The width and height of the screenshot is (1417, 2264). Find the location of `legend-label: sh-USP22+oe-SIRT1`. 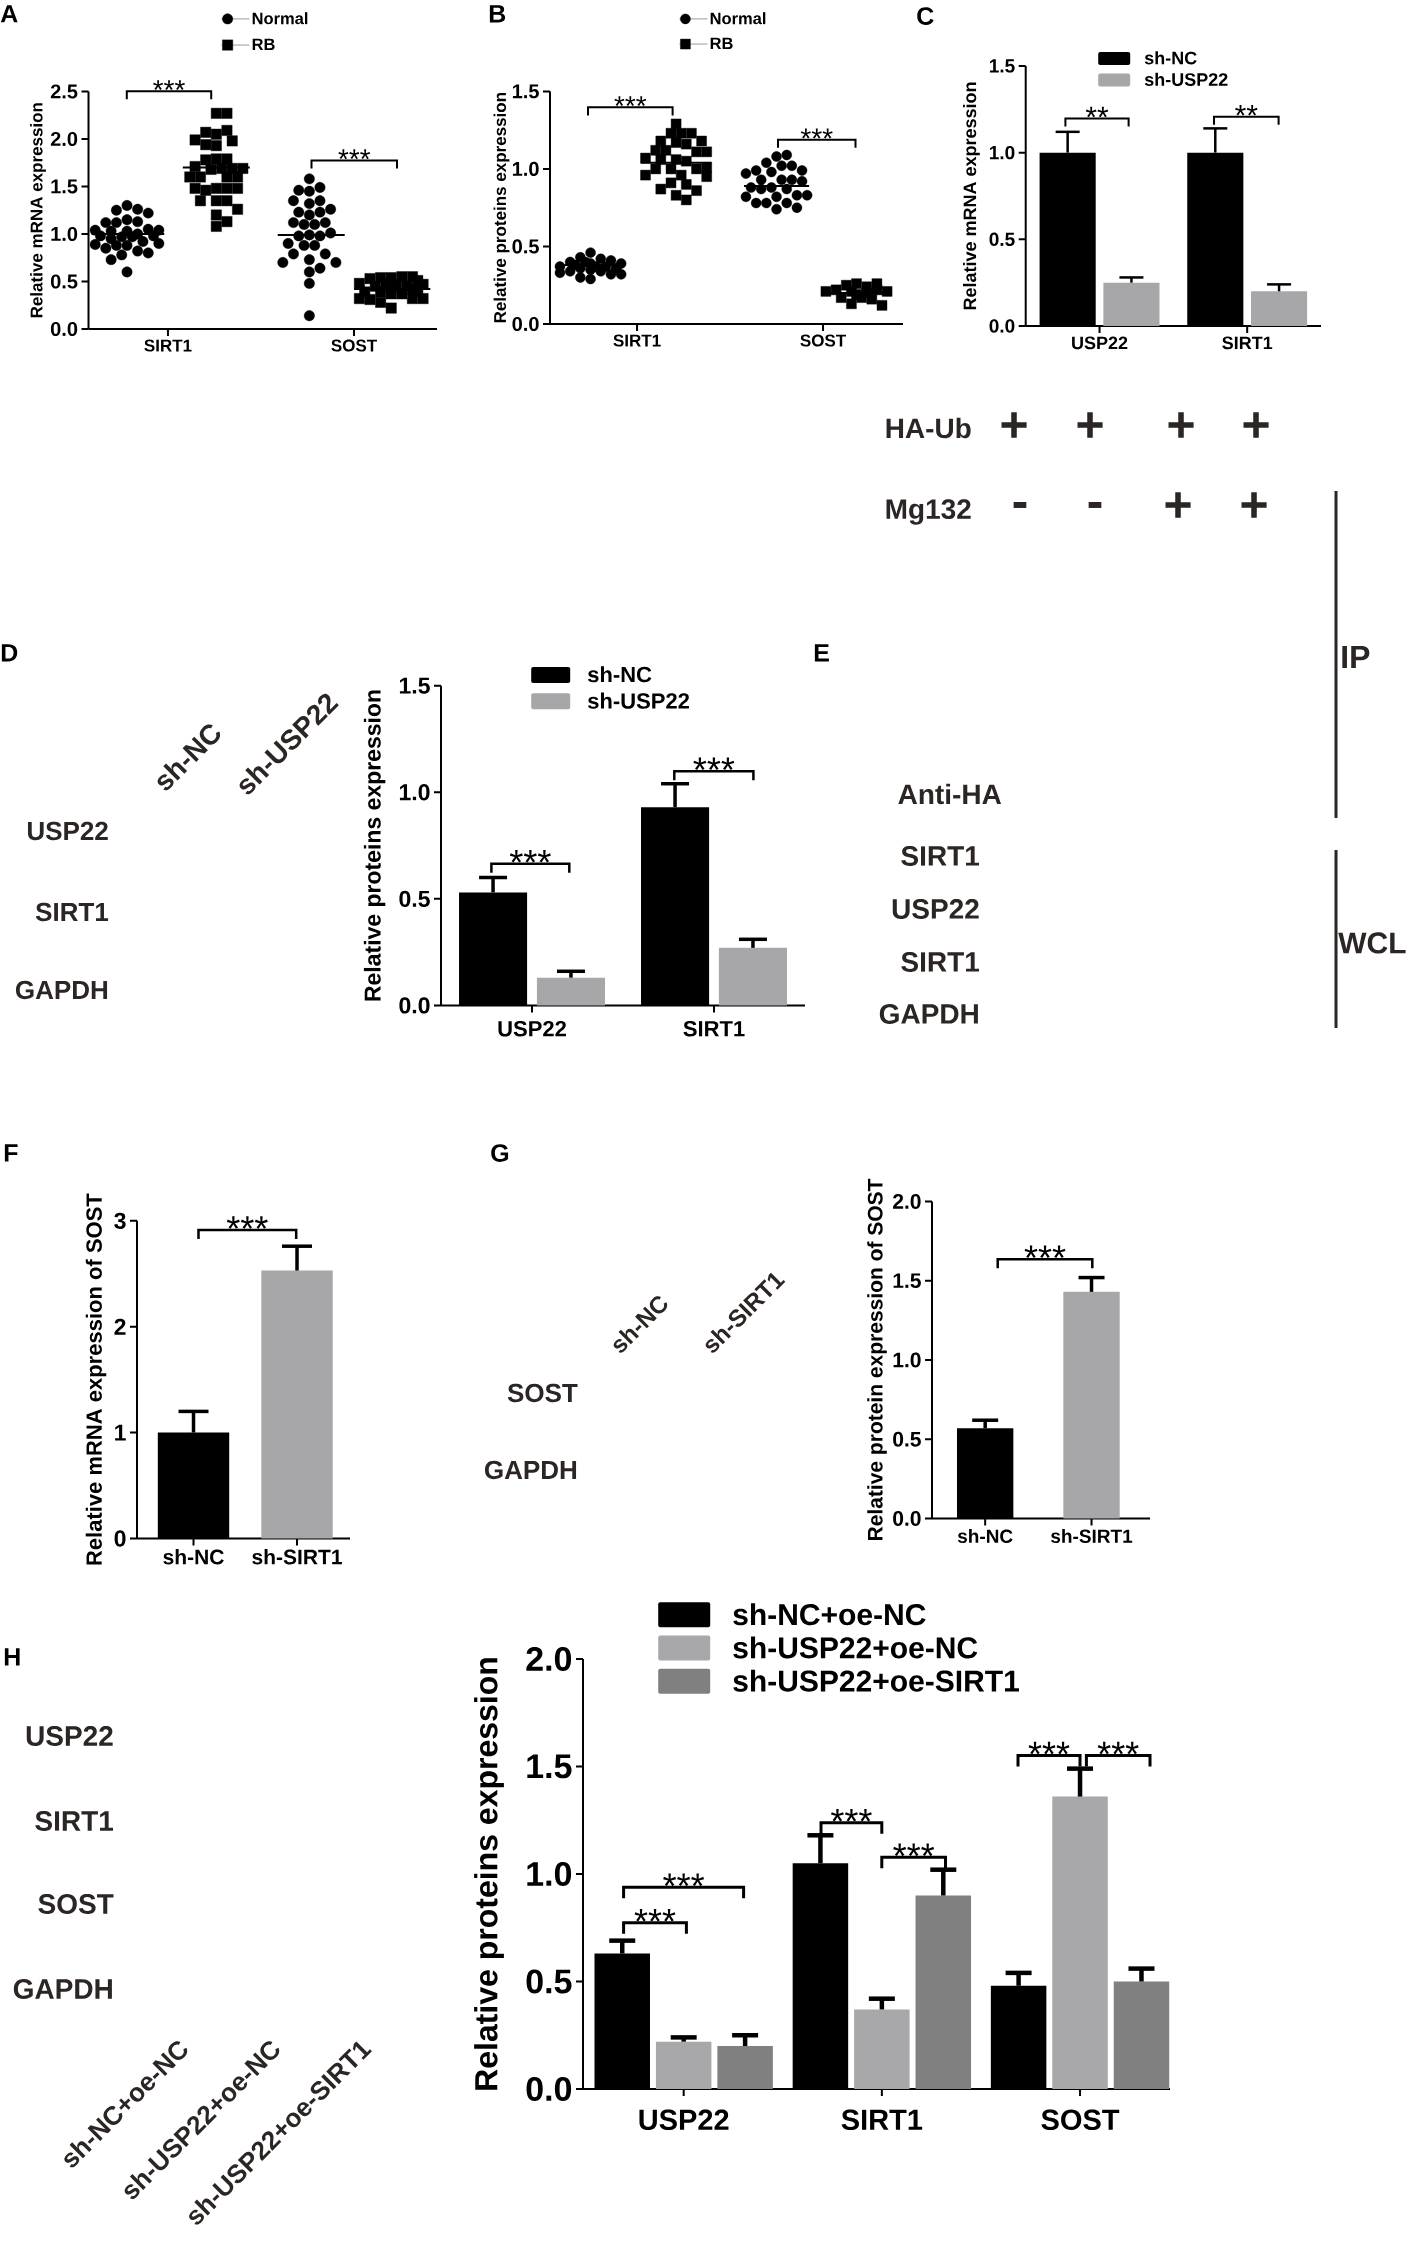

legend-label: sh-USP22+oe-SIRT1 is located at coordinates (876, 1680).